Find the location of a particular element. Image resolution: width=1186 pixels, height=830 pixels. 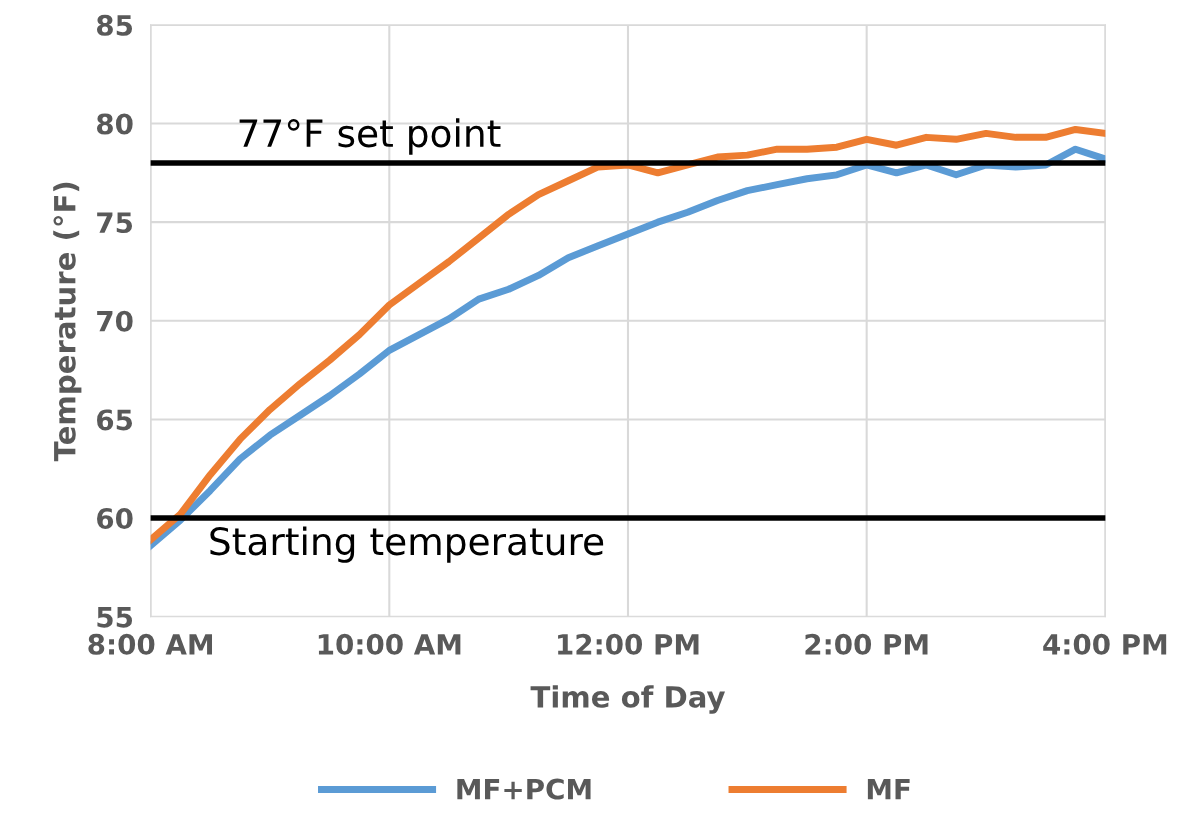

y-tick-label: 75 is located at coordinates (115, 223).